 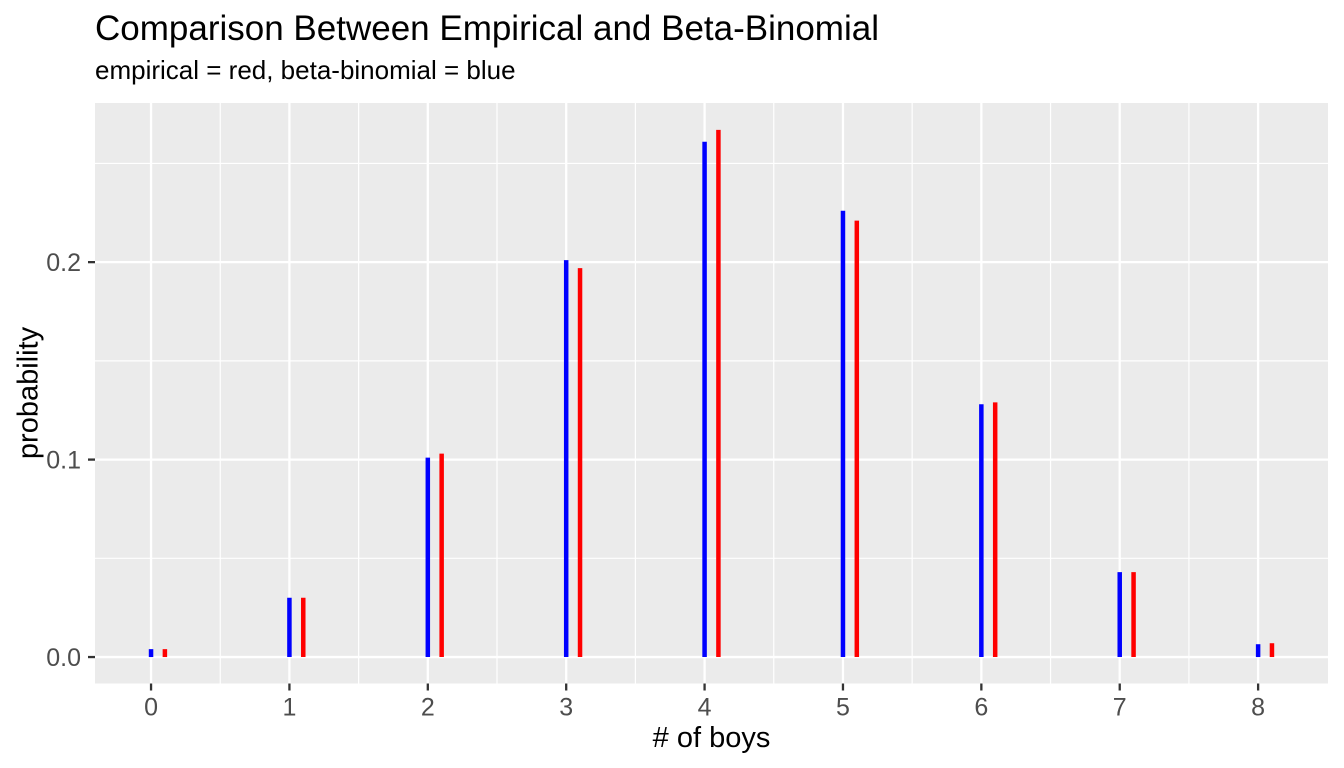 I want to click on y-tick-label: 0.2, so click(x=63, y=263).